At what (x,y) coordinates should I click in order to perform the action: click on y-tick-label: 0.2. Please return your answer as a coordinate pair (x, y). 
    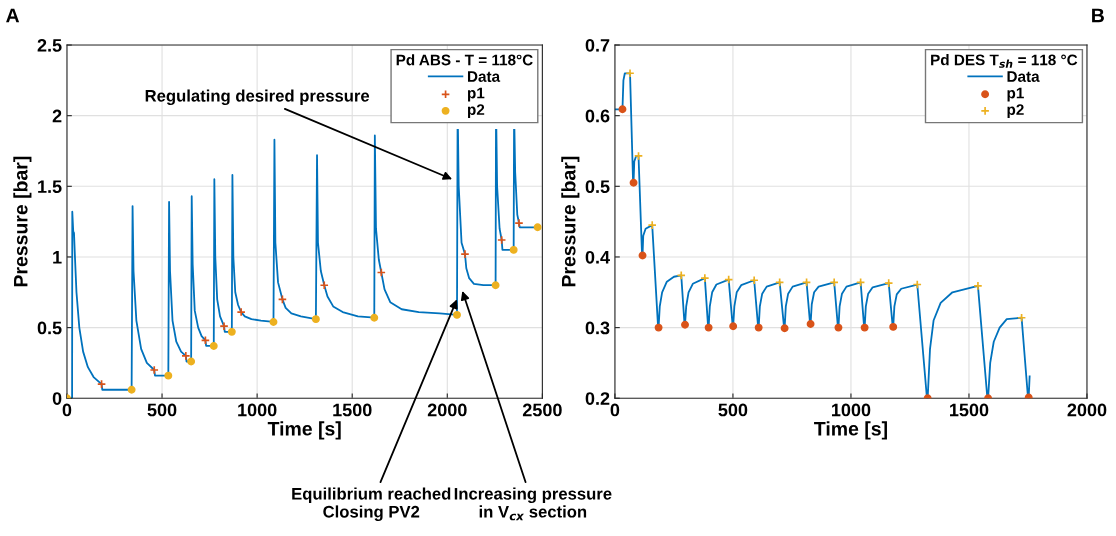
    Looking at the image, I should click on (597, 398).